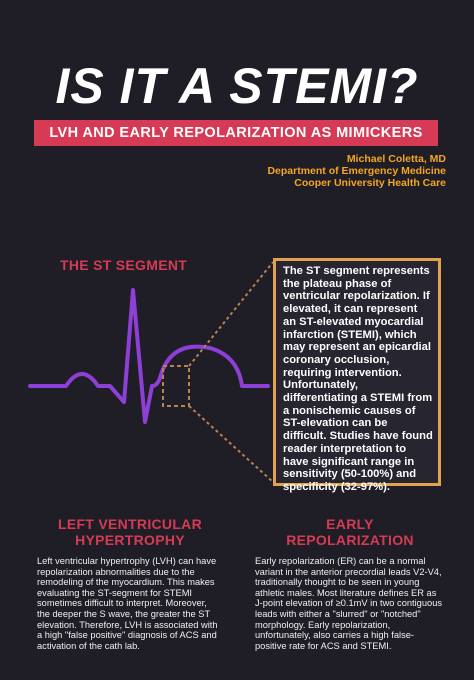  What do you see at coordinates (130, 540) in the screenshot?
I see `lvh-heading-line2: HYPERTROPHY` at bounding box center [130, 540].